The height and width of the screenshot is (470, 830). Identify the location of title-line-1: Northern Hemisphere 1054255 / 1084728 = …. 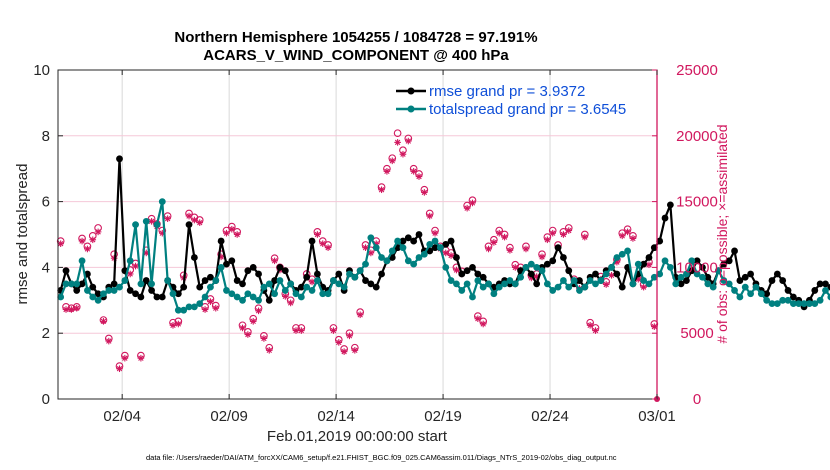
(355, 37).